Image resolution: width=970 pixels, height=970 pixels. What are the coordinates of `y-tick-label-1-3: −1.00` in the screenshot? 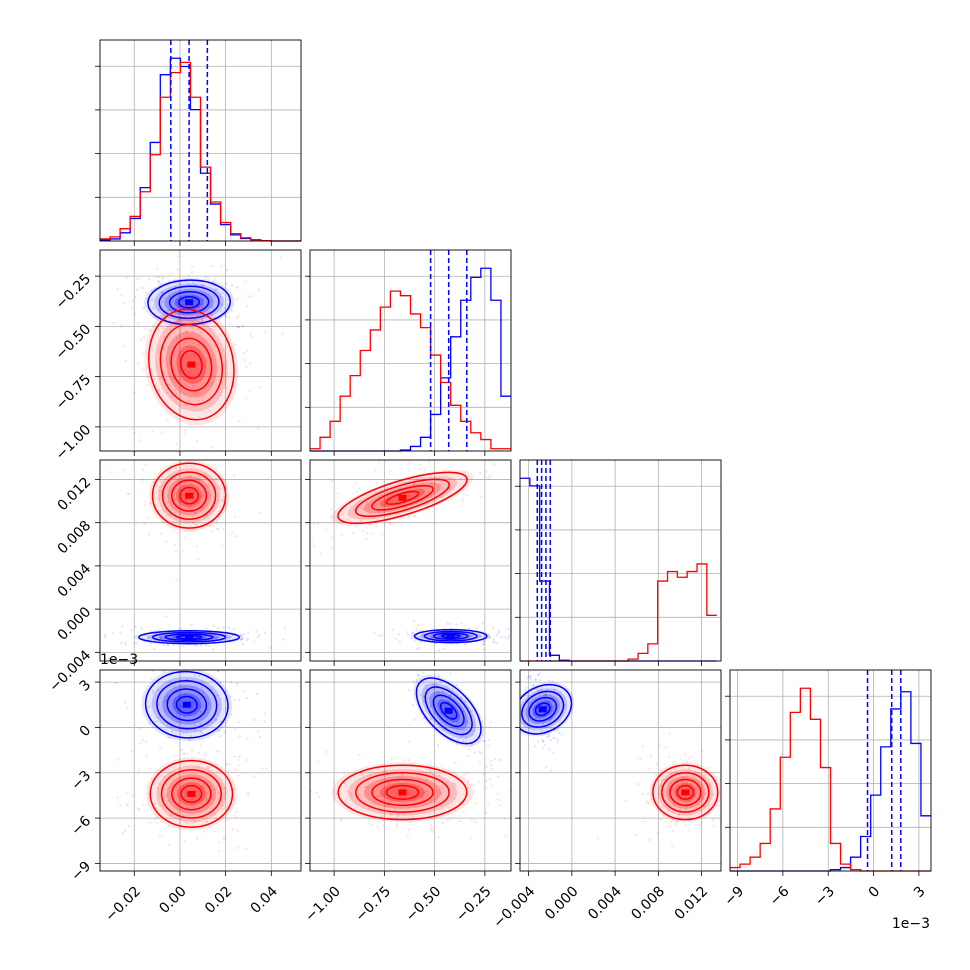 It's located at (74, 443).